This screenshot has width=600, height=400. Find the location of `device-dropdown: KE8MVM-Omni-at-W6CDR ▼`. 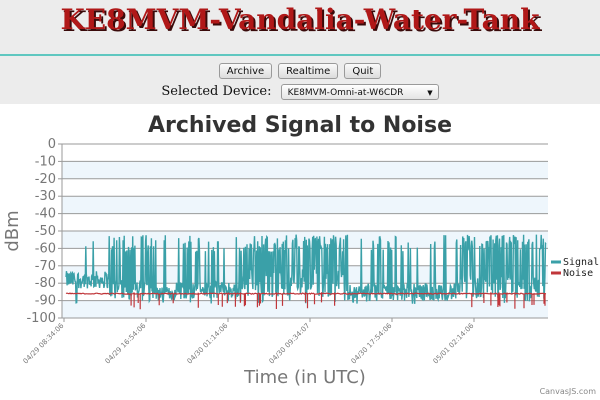

device-dropdown: KE8MVM-Omni-at-W6CDR ▼ is located at coordinates (359, 91).